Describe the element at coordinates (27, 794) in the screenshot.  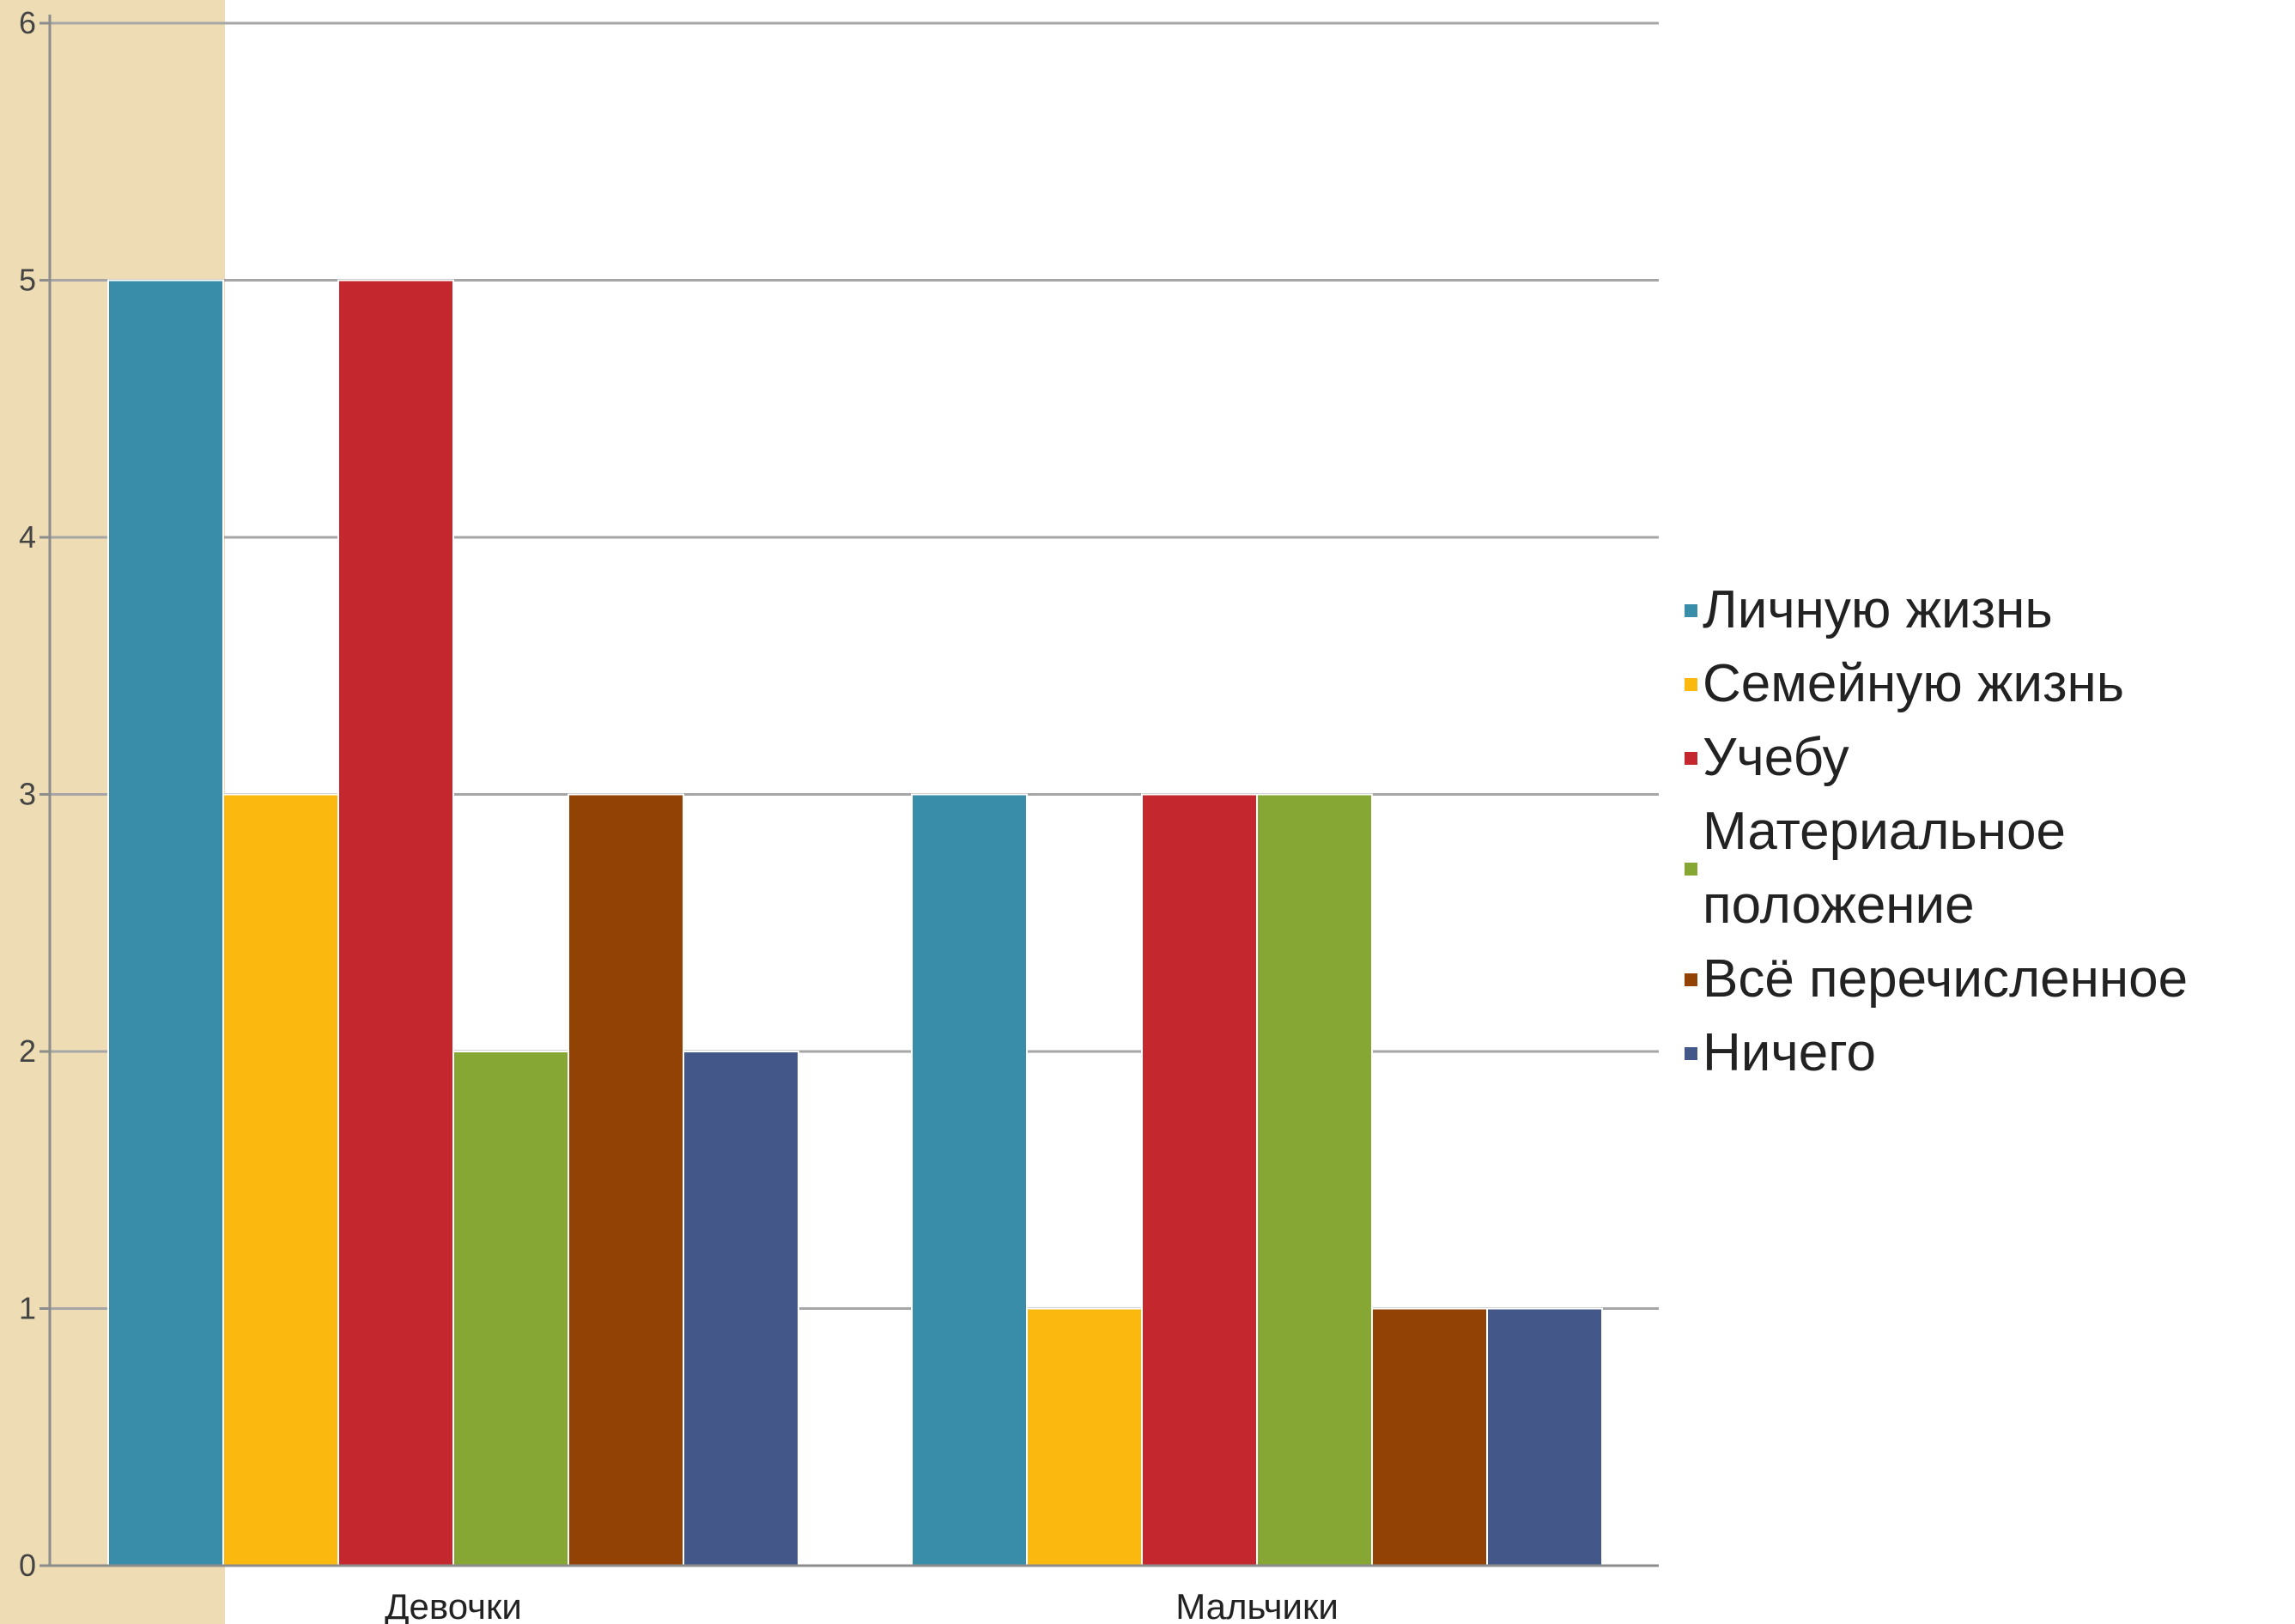
I see `y-tick-label-3: 3` at that location.